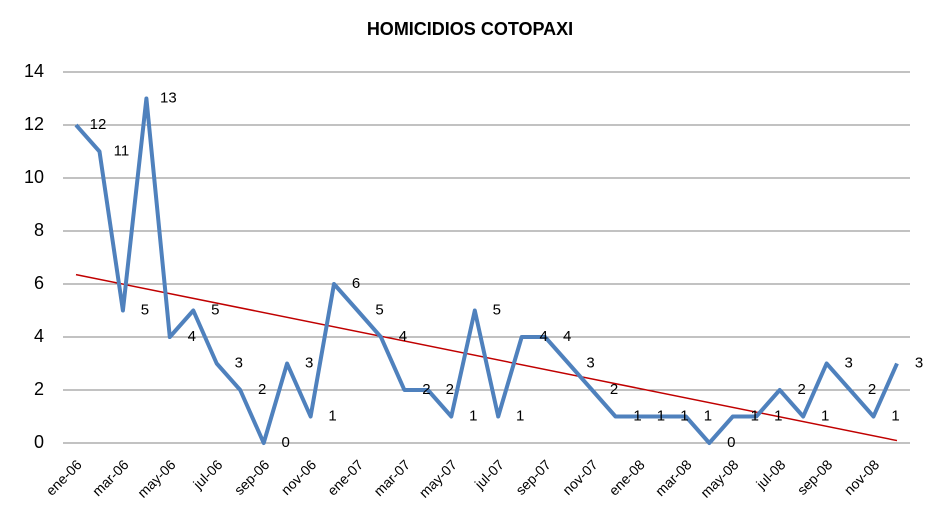 This screenshot has height=528, width=932. Describe the element at coordinates (122, 150) in the screenshot. I see `data-label: 11` at that location.